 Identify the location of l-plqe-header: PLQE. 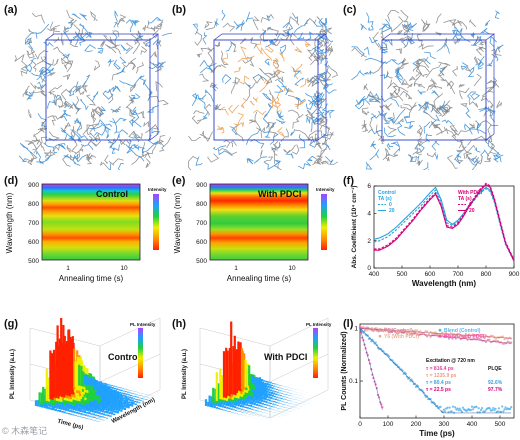
(495, 369).